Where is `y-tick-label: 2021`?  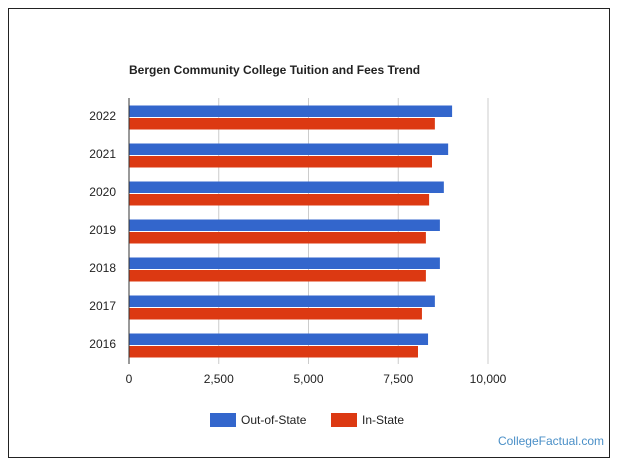
y-tick-label: 2021 is located at coordinates (102, 154).